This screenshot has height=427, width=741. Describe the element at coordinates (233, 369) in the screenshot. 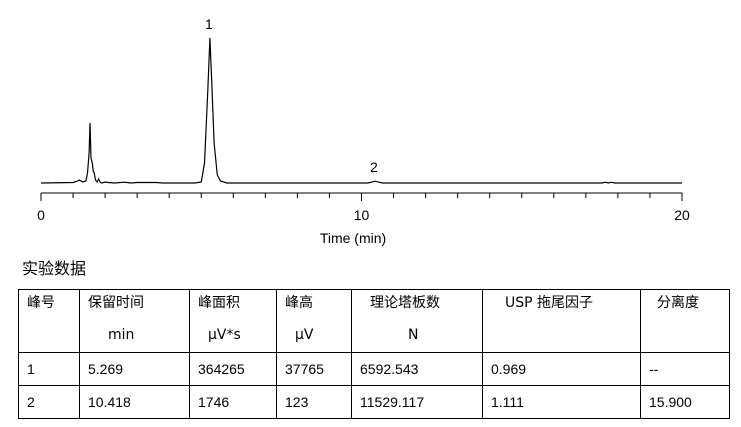

I see `cell-peak-area: 364265` at that location.